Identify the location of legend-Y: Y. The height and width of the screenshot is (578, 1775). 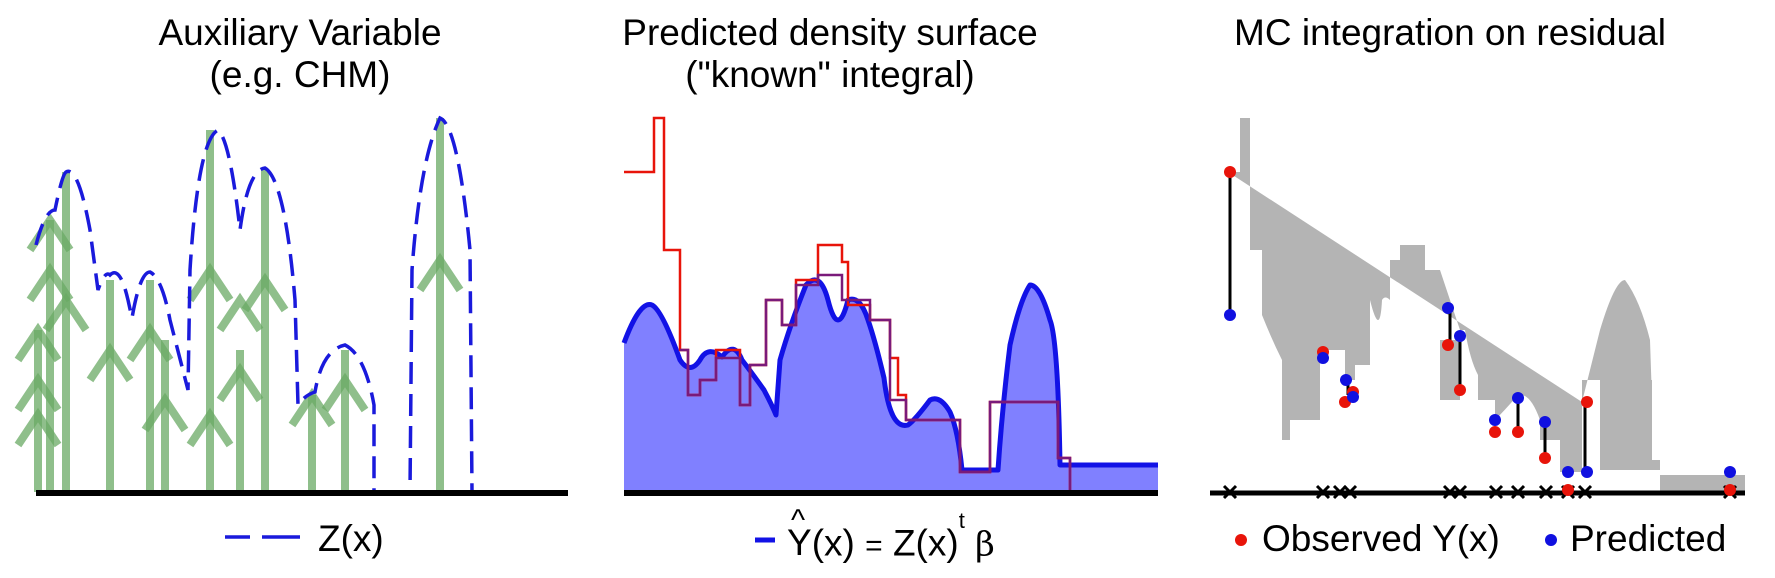
(799, 543).